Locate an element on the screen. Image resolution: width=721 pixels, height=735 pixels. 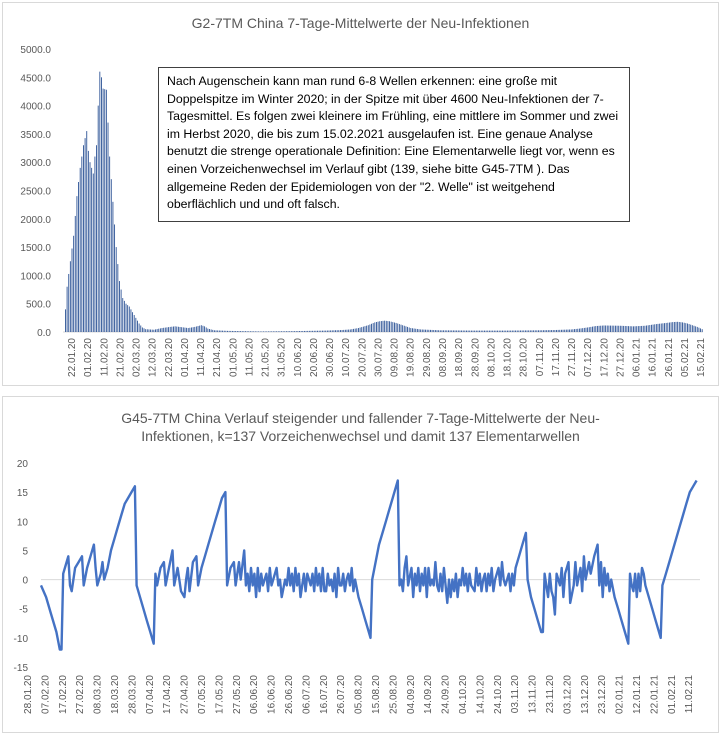
x-tick-label: 20.07.20 is located at coordinates (362, 357).